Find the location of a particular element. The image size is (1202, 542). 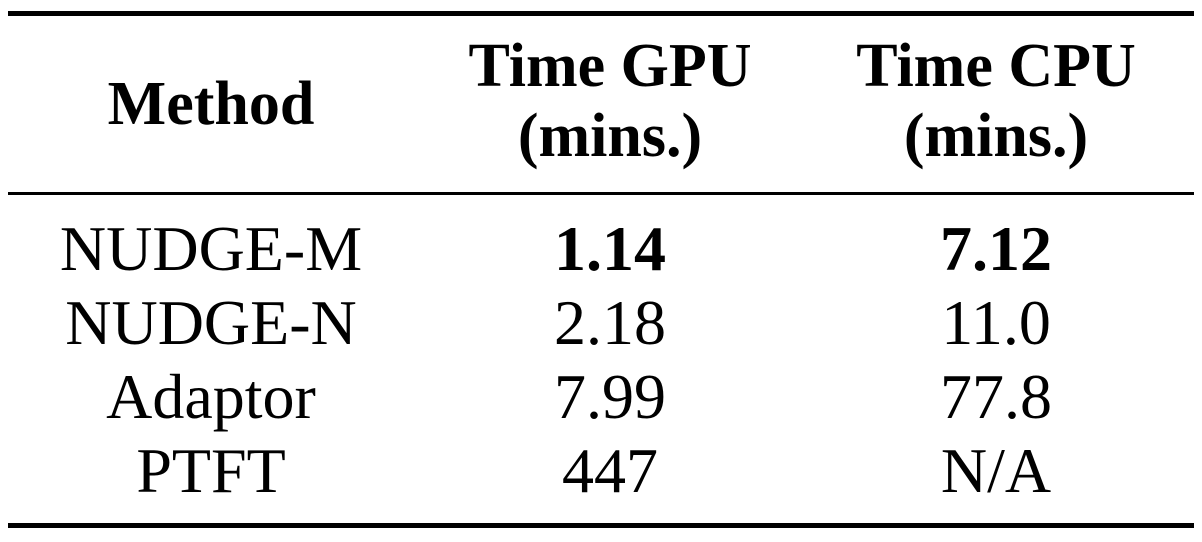

header-time-cpu: Time CPU is located at coordinates (996, 66).